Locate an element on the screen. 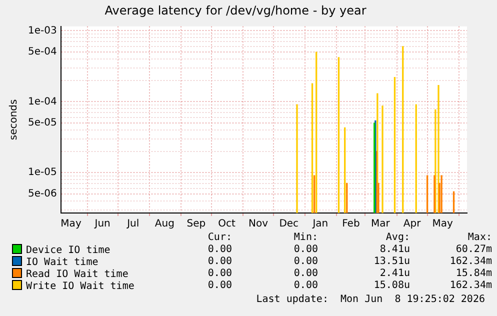  x-tick-label: Mar is located at coordinates (381, 224).